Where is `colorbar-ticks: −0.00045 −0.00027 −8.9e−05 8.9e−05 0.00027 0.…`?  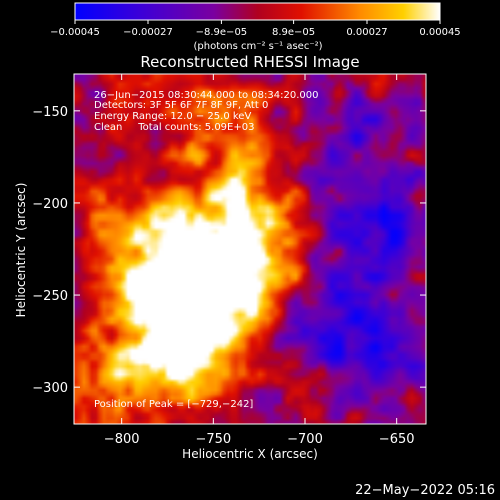
colorbar-ticks: −0.00045 −0.00027 −8.9e−05 8.9e−05 0.00027 0.… is located at coordinates (255, 29).